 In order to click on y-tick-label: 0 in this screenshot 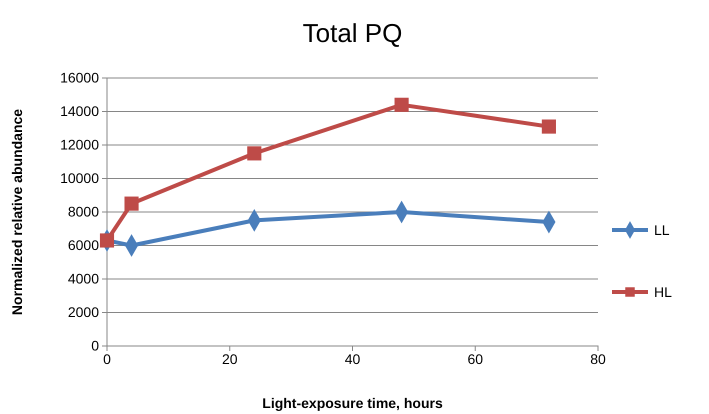, I will do `click(95, 345)`.